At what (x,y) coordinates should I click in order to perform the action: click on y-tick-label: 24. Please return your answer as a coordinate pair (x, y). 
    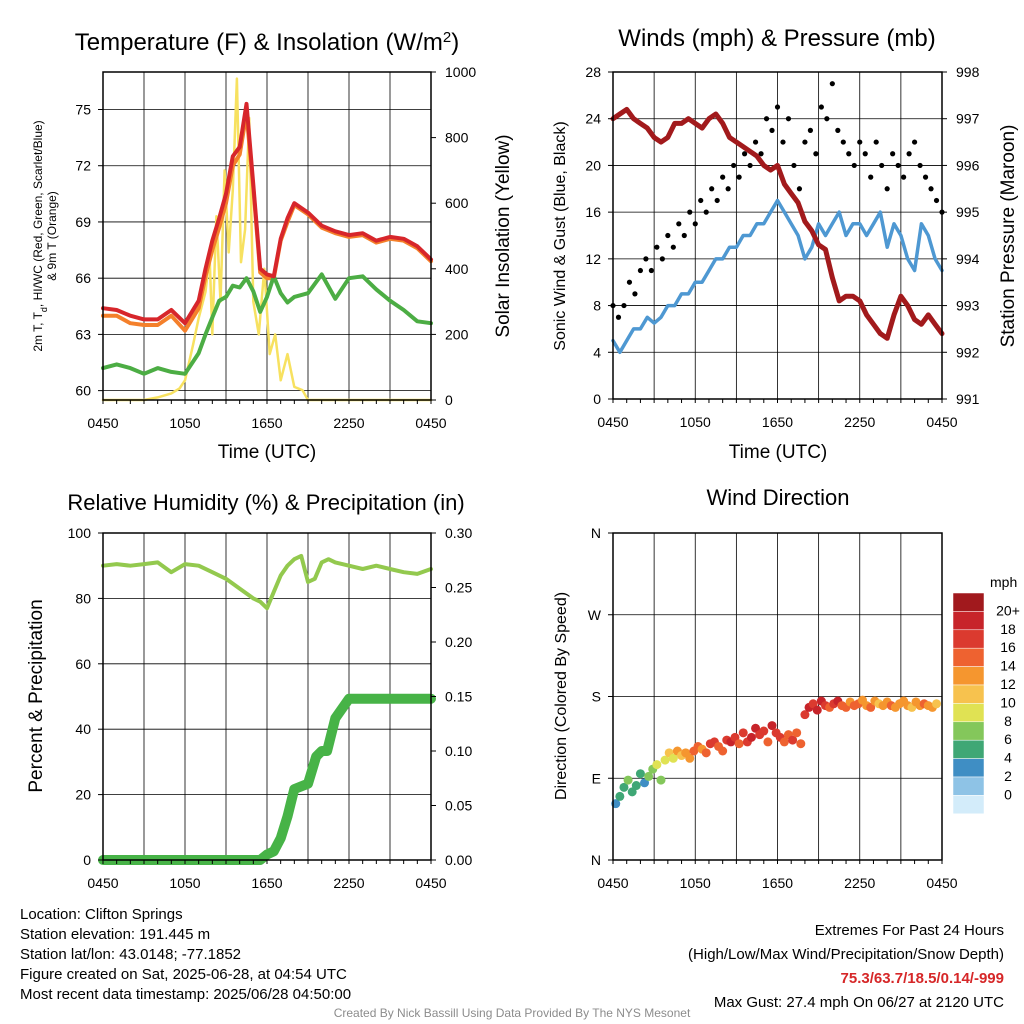
    Looking at the image, I should click on (593, 119).